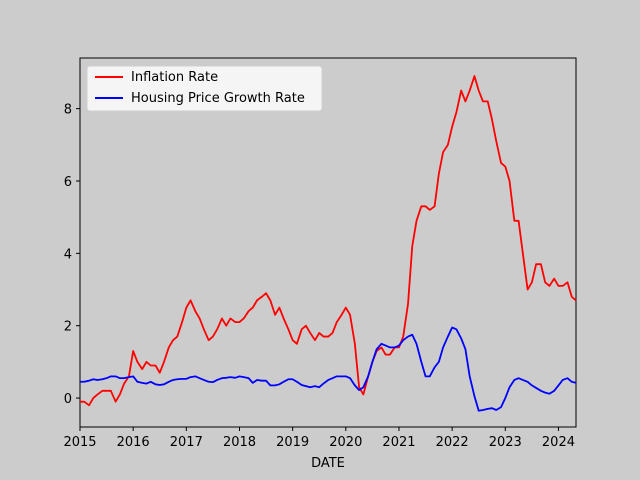 This screenshot has height=480, width=640. I want to click on x-tick-label: 2015, so click(79, 442).